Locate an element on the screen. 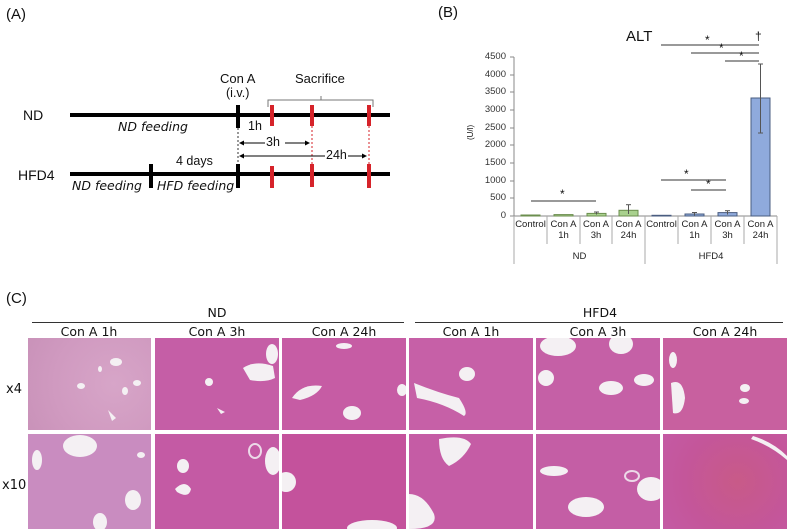 Image resolution: width=789 pixels, height=529 pixels. histology-hfd4-1h-x4 is located at coordinates (471, 384).